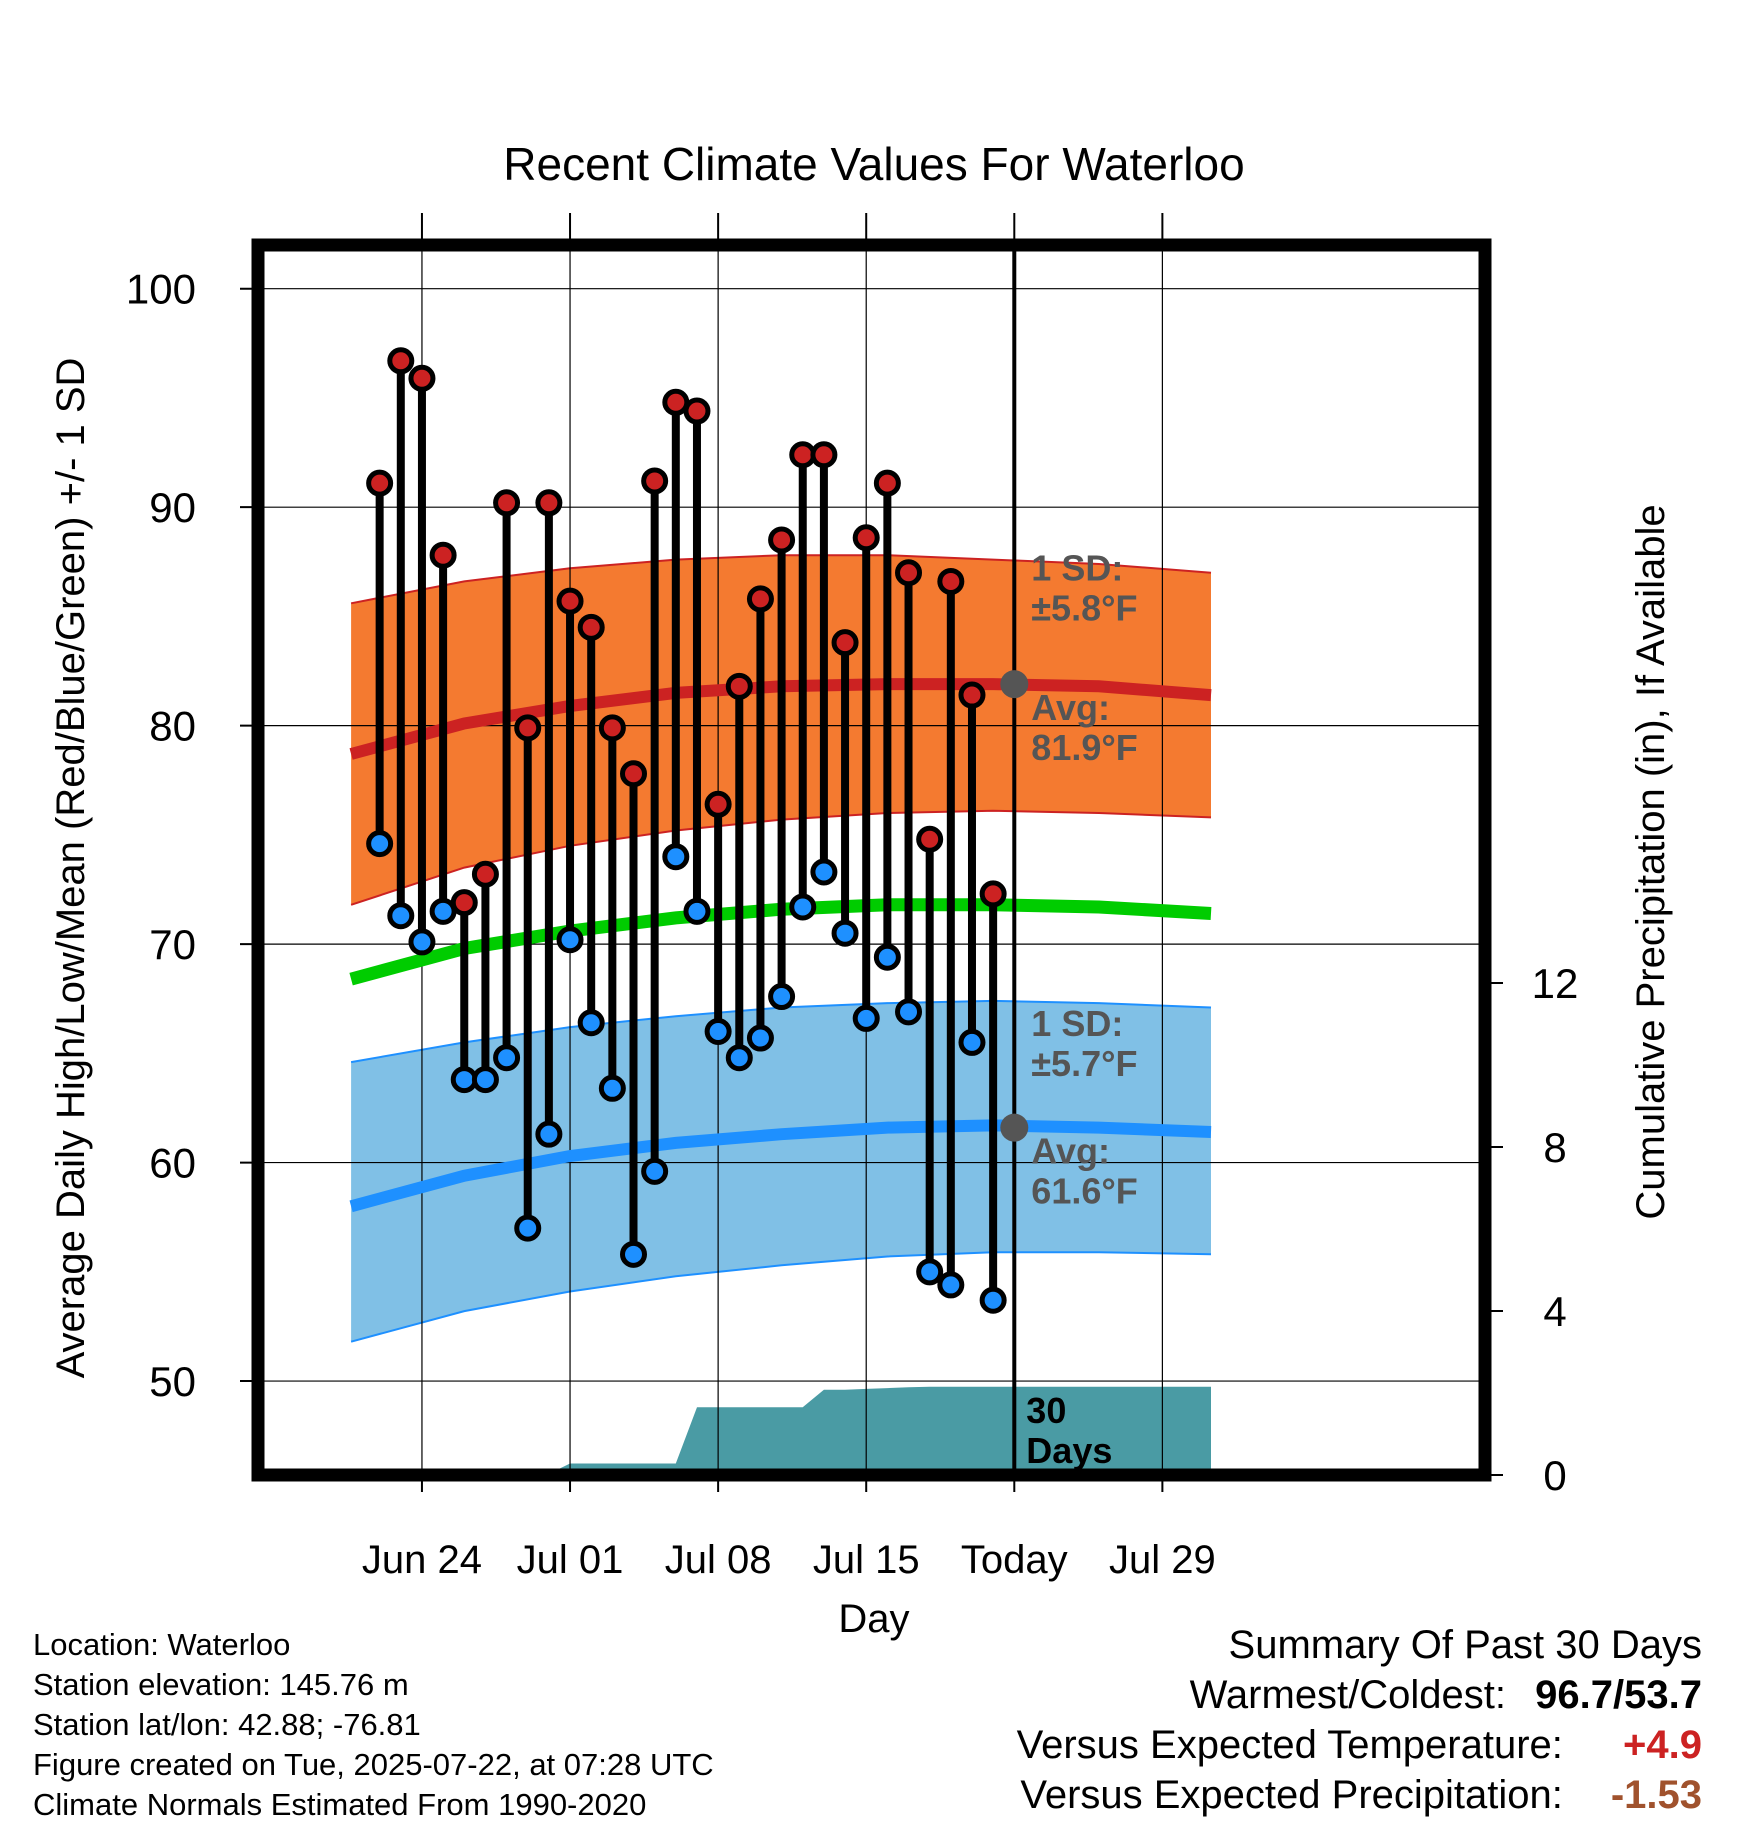  I want to click on latlon-text: Station lat/lon: 42.88; -76.81, so click(227, 1724).